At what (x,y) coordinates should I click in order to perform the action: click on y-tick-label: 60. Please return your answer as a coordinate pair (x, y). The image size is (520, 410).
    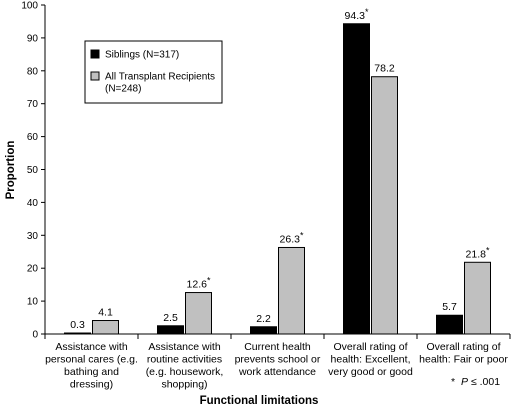
    Looking at the image, I should click on (33, 137).